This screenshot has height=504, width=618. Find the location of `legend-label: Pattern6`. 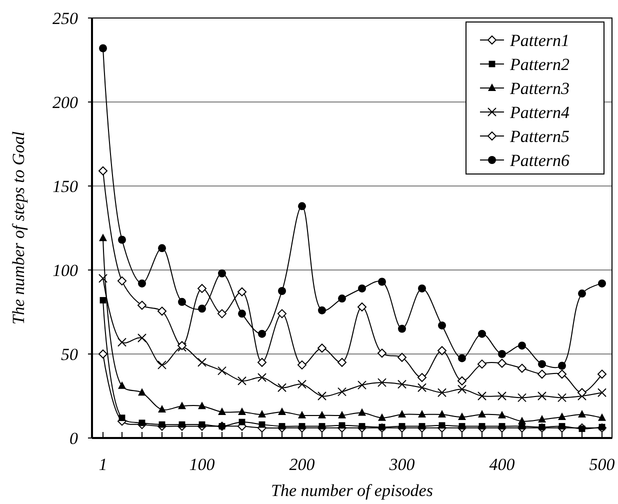

legend-label: Pattern6 is located at coordinates (539, 160).